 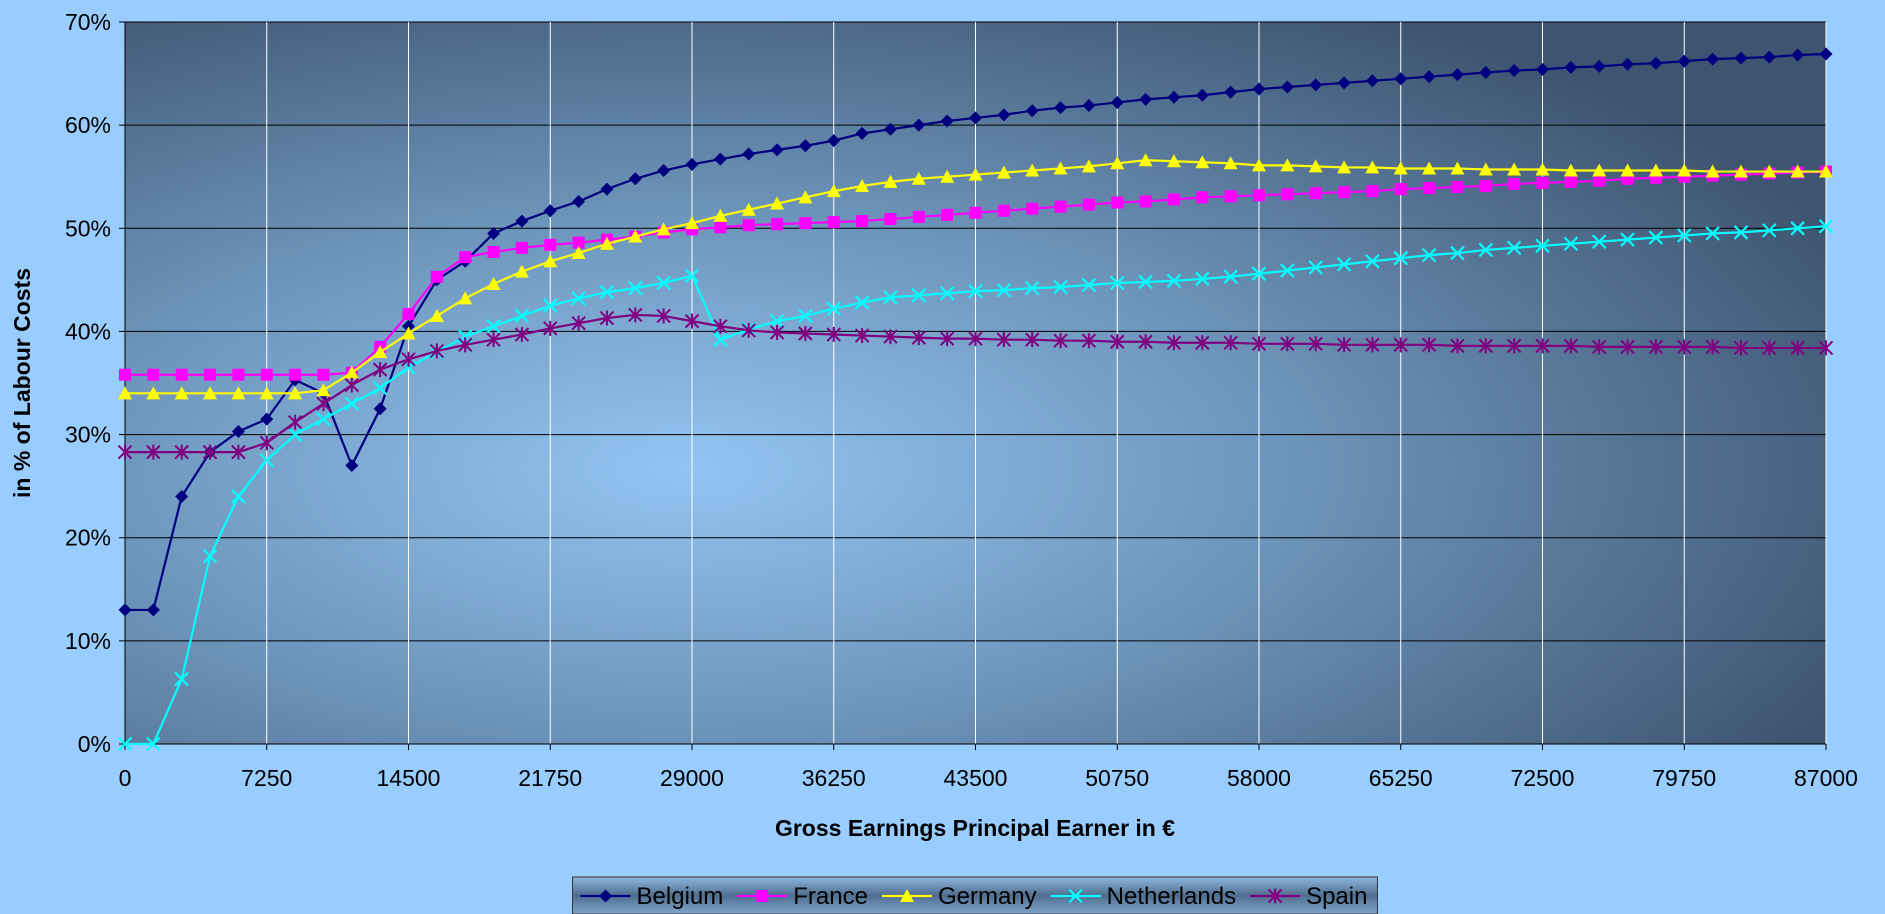 I want to click on x-tick-label: 36250, so click(x=834, y=778).